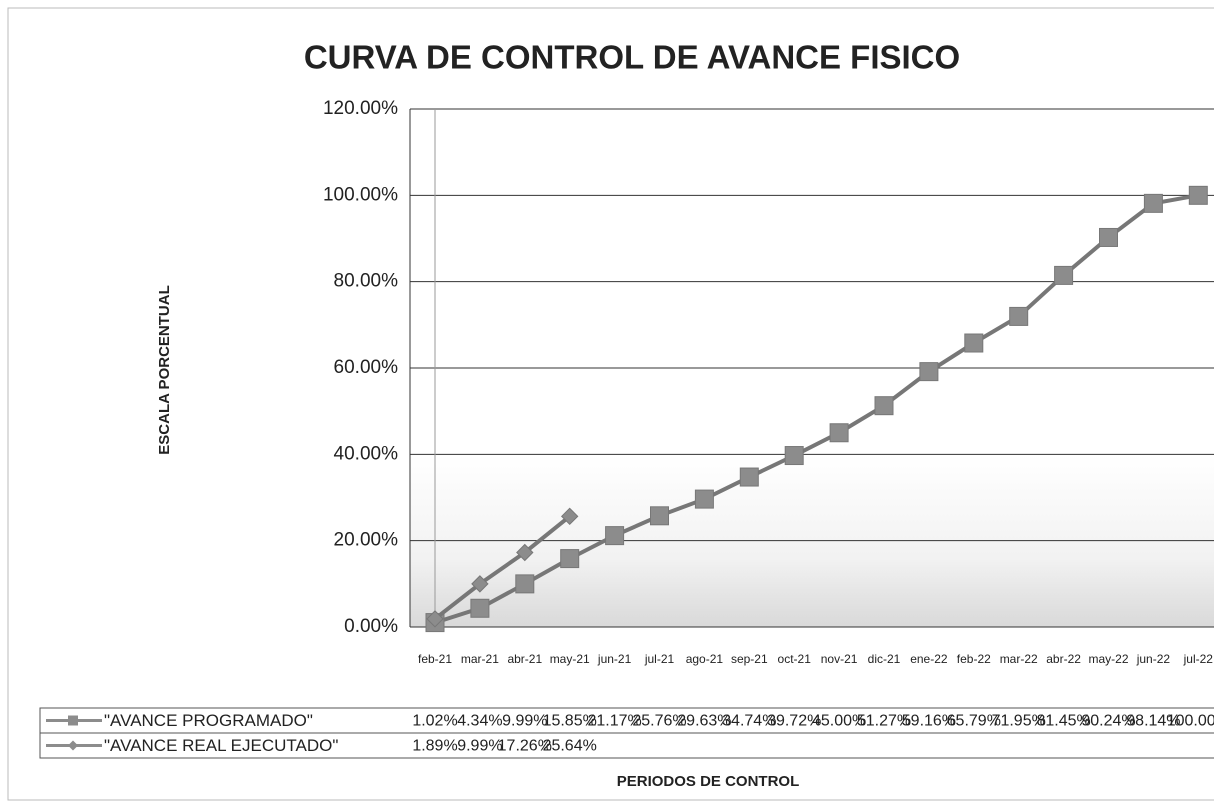 Image resolution: width=1214 pixels, height=806 pixels. I want to click on table-value: 15.85%, so click(570, 721).